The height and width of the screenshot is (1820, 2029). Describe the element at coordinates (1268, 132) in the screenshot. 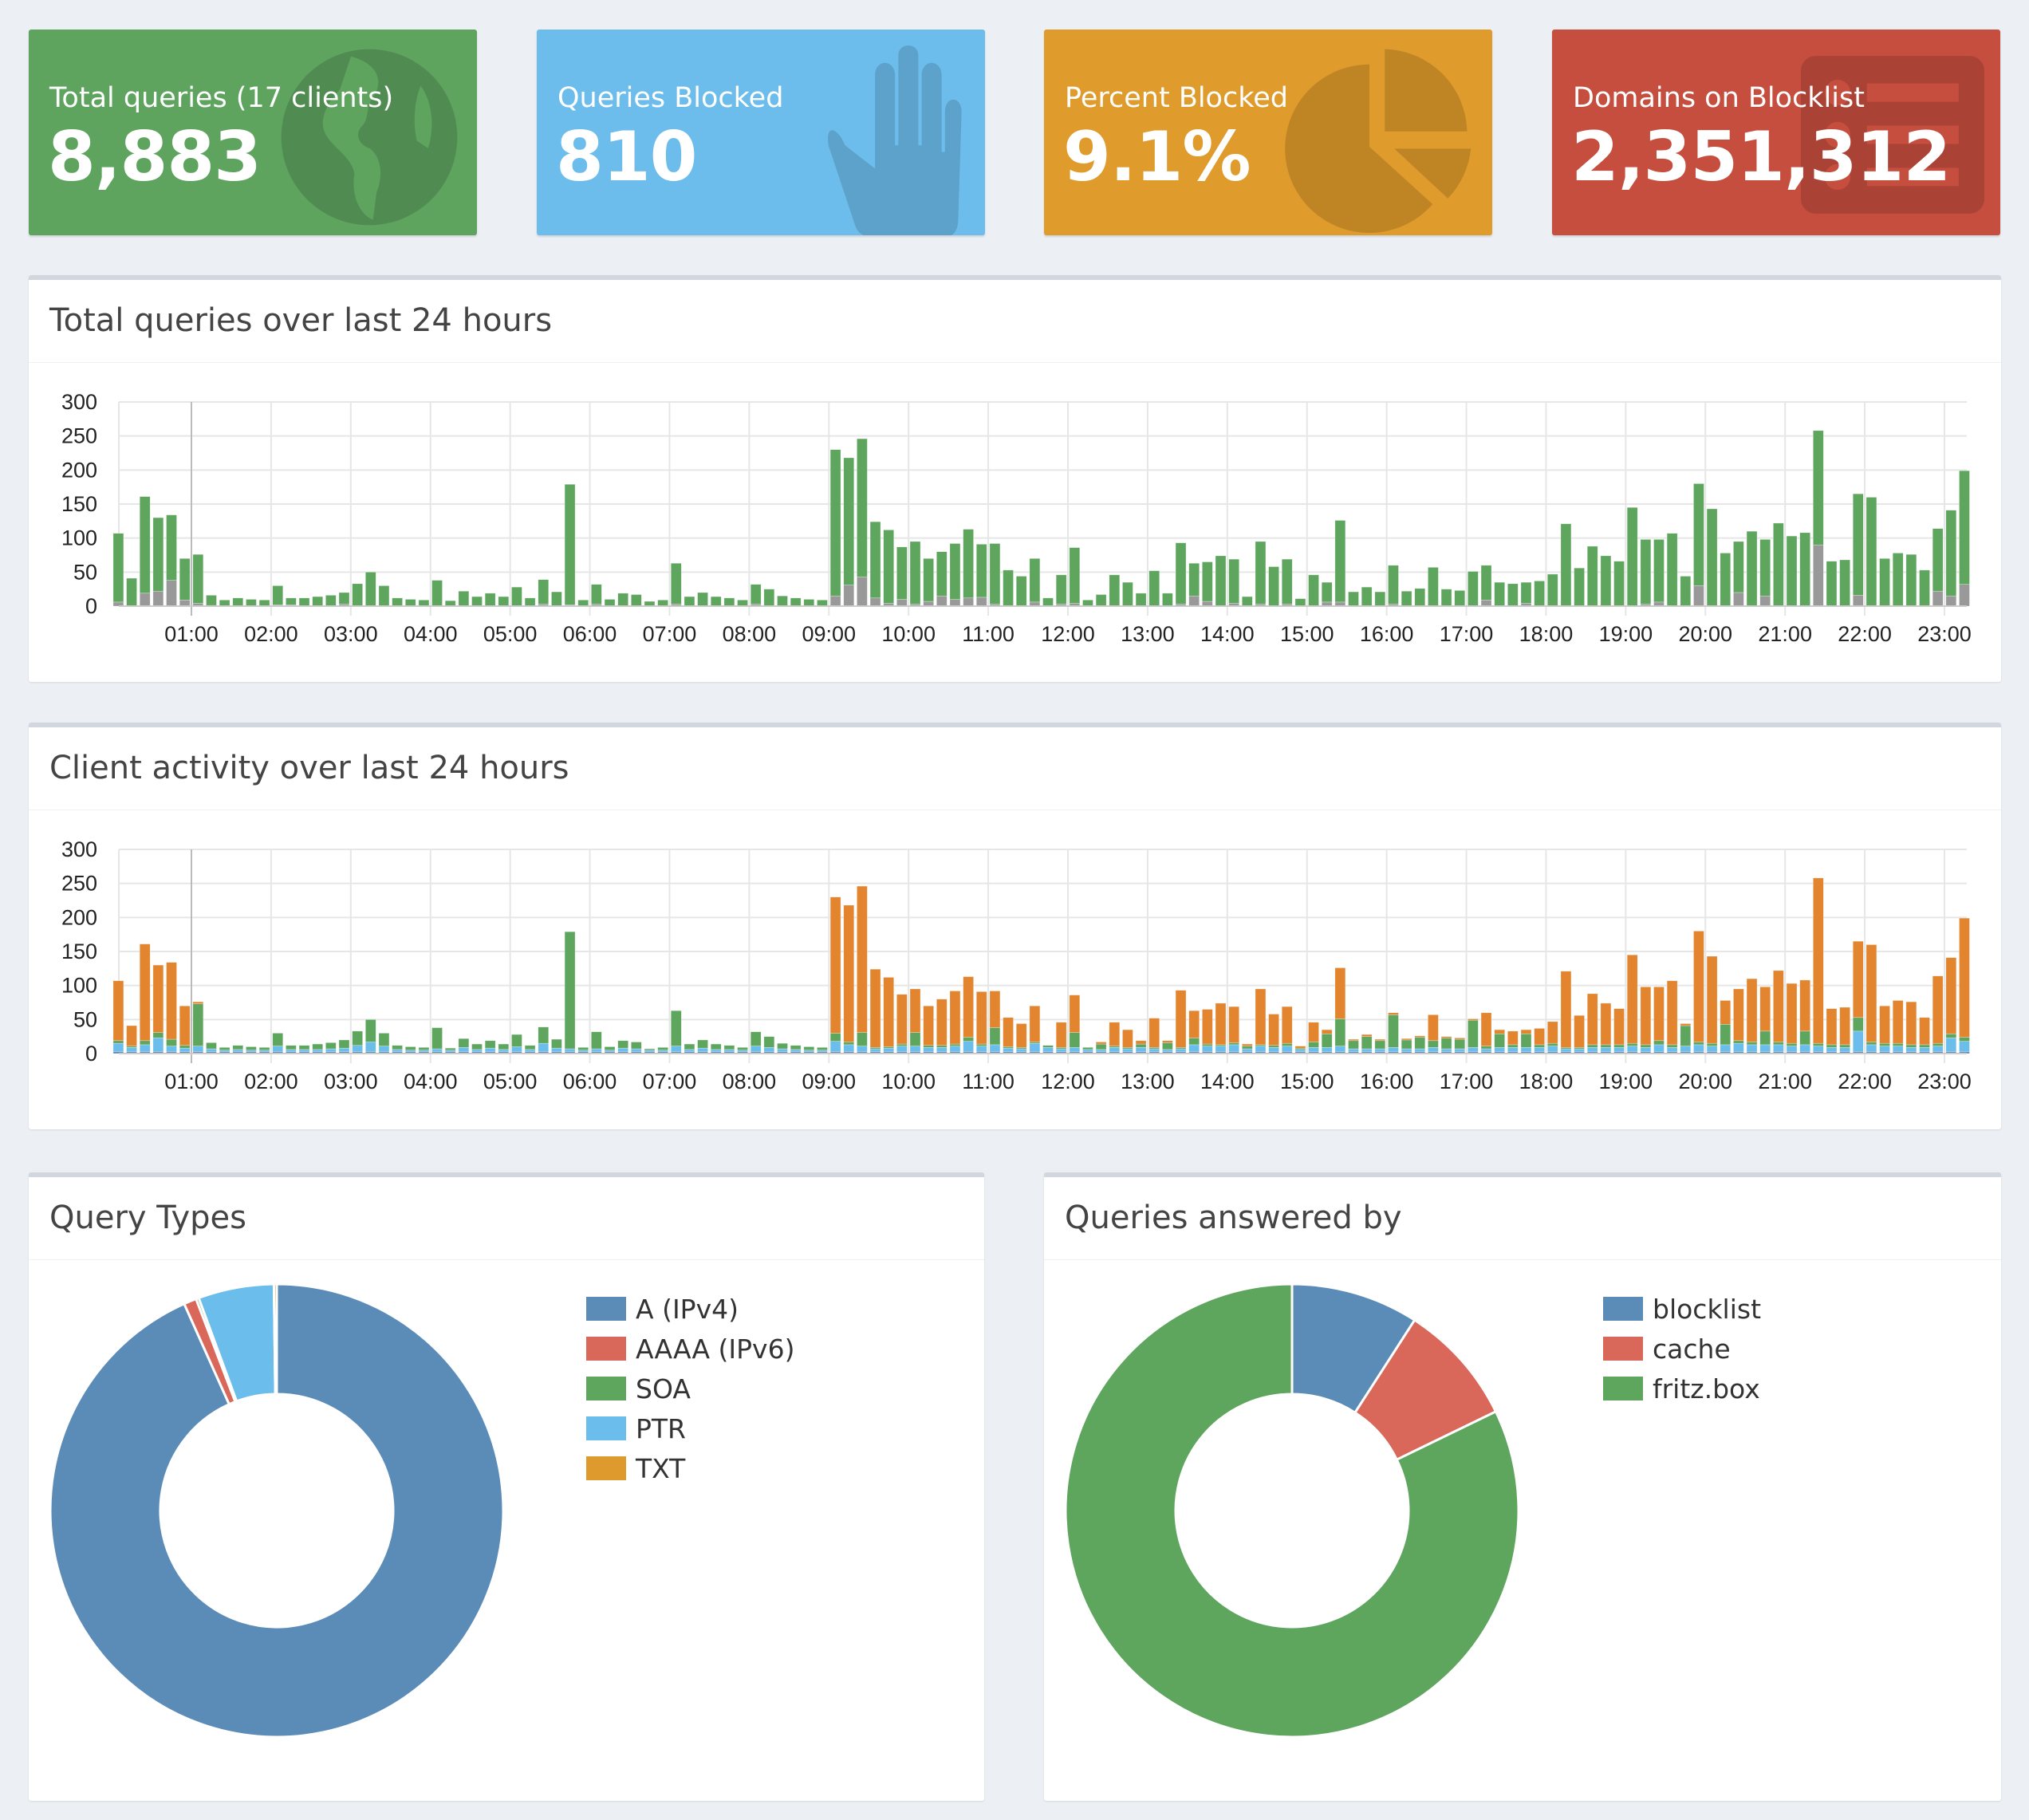

I see `card-percent-blocked: Percent Blocked 9.1%` at that location.